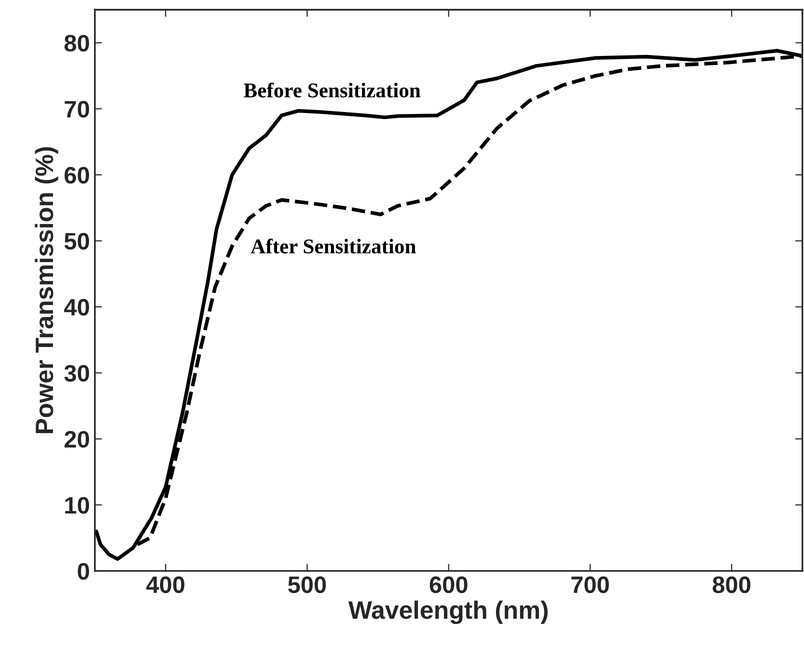 The width and height of the screenshot is (804, 651). I want to click on x-tick-label: 800, so click(731, 585).